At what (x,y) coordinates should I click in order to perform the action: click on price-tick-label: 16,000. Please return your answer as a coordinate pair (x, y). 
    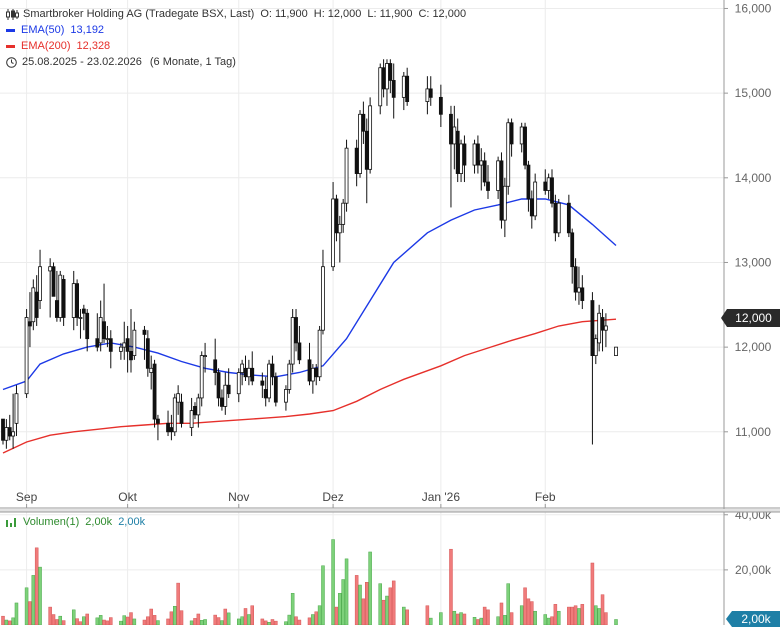
    Looking at the image, I should click on (753, 8).